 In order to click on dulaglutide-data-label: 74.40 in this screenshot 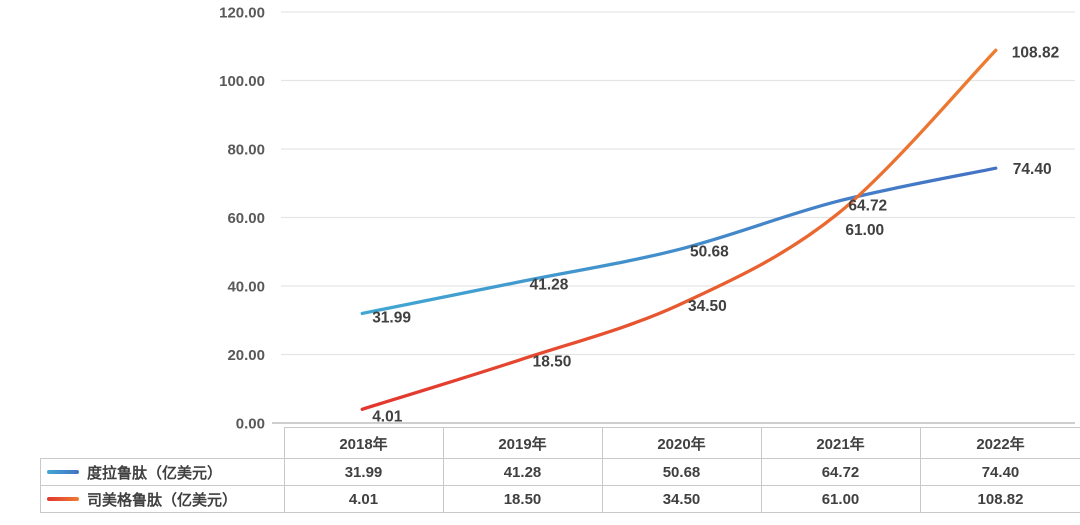, I will do `click(1032, 169)`.